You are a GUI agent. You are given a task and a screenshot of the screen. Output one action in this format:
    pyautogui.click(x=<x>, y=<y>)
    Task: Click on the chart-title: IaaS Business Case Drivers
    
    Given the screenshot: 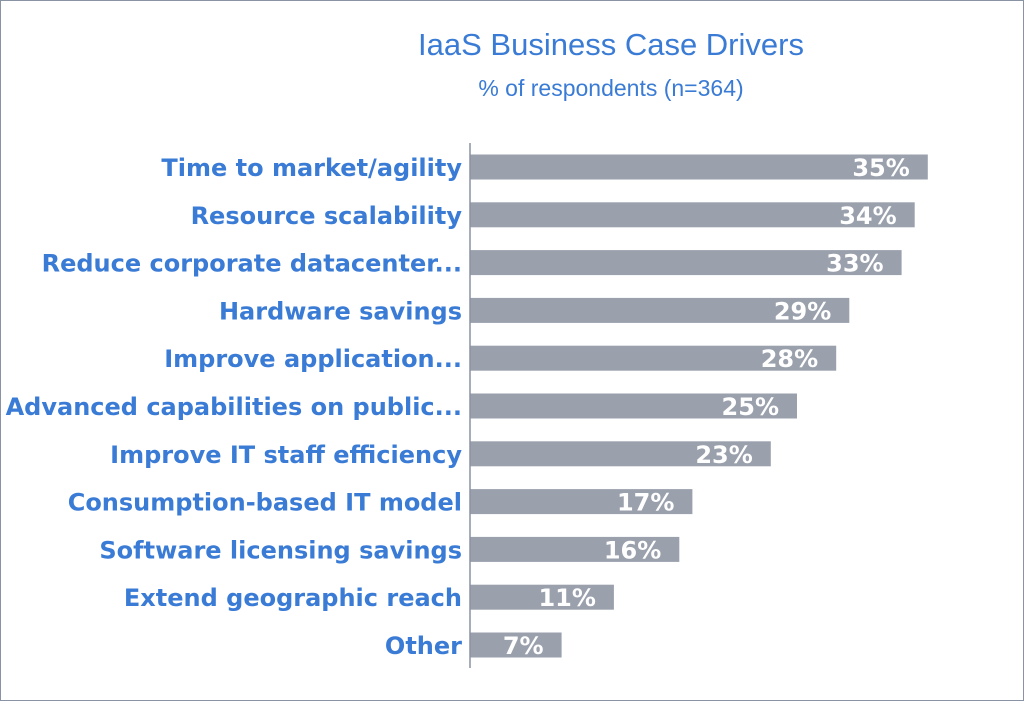 What is the action you would take?
    pyautogui.click(x=611, y=44)
    